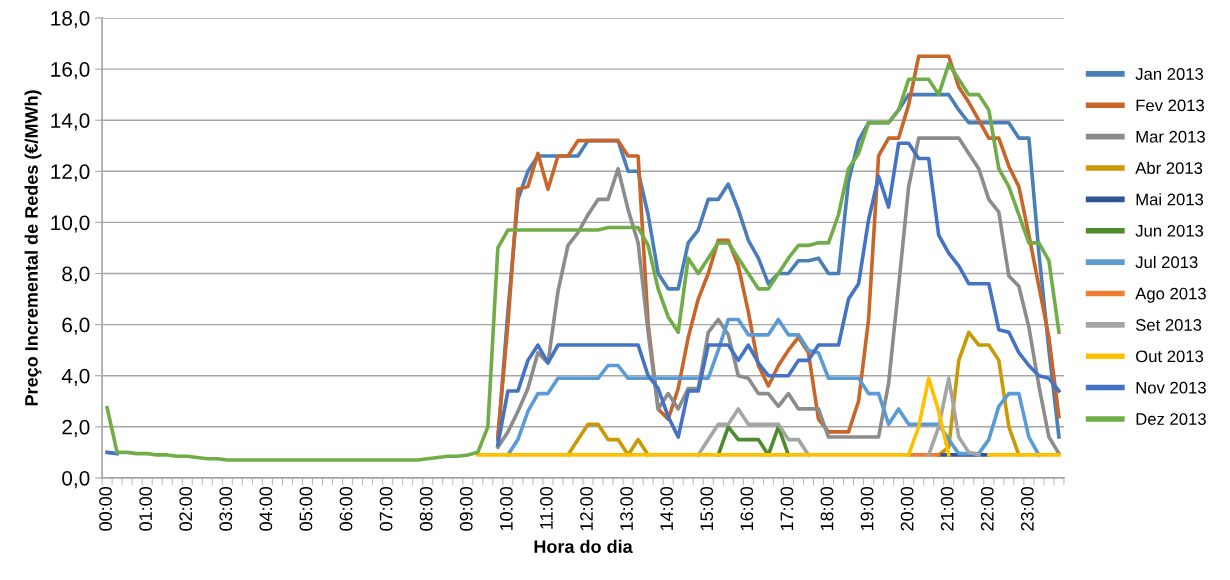 The width and height of the screenshot is (1230, 580). What do you see at coordinates (867, 508) in the screenshot?
I see `x-tick-label: 19:00` at bounding box center [867, 508].